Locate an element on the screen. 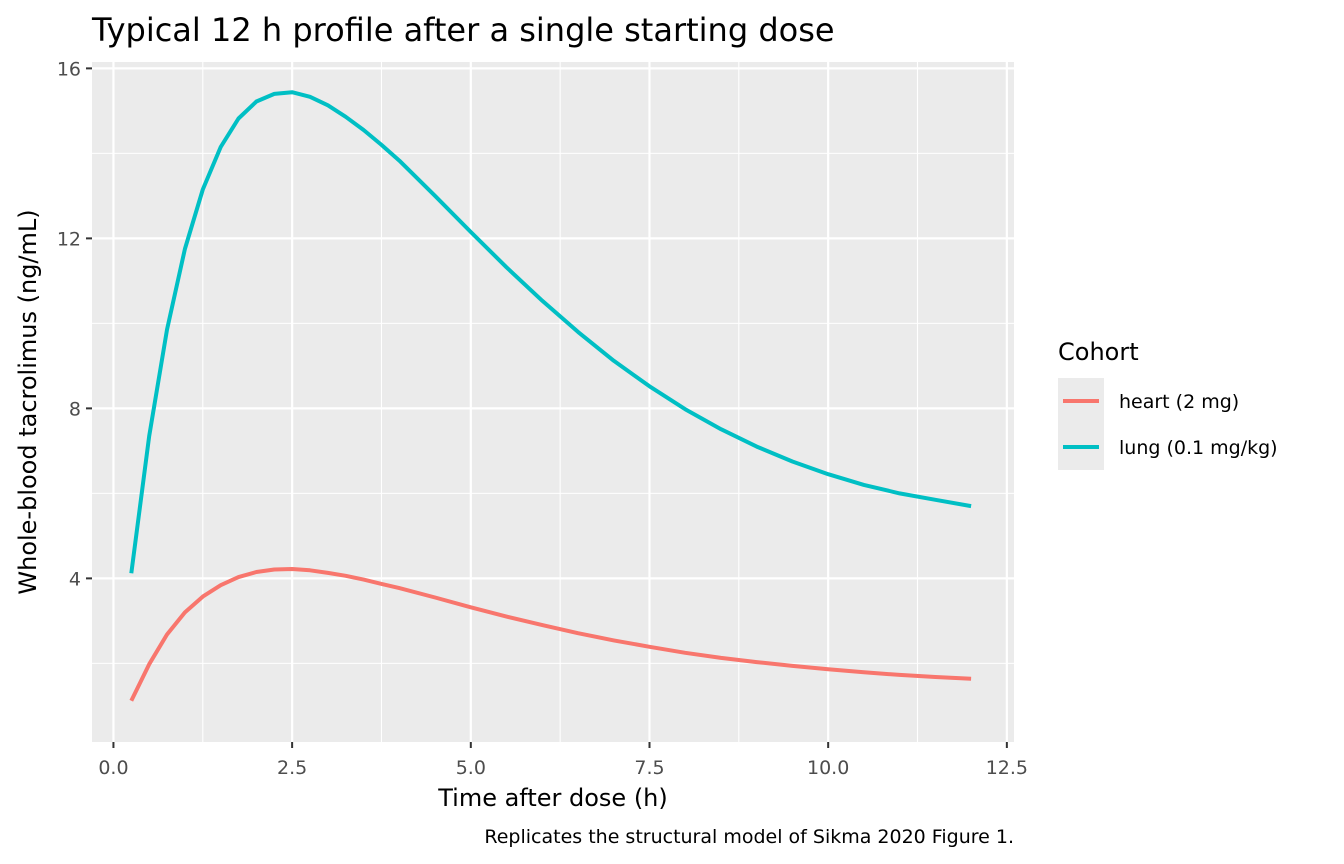 This screenshot has width=1344, height=864. series-line is located at coordinates (550, 634).